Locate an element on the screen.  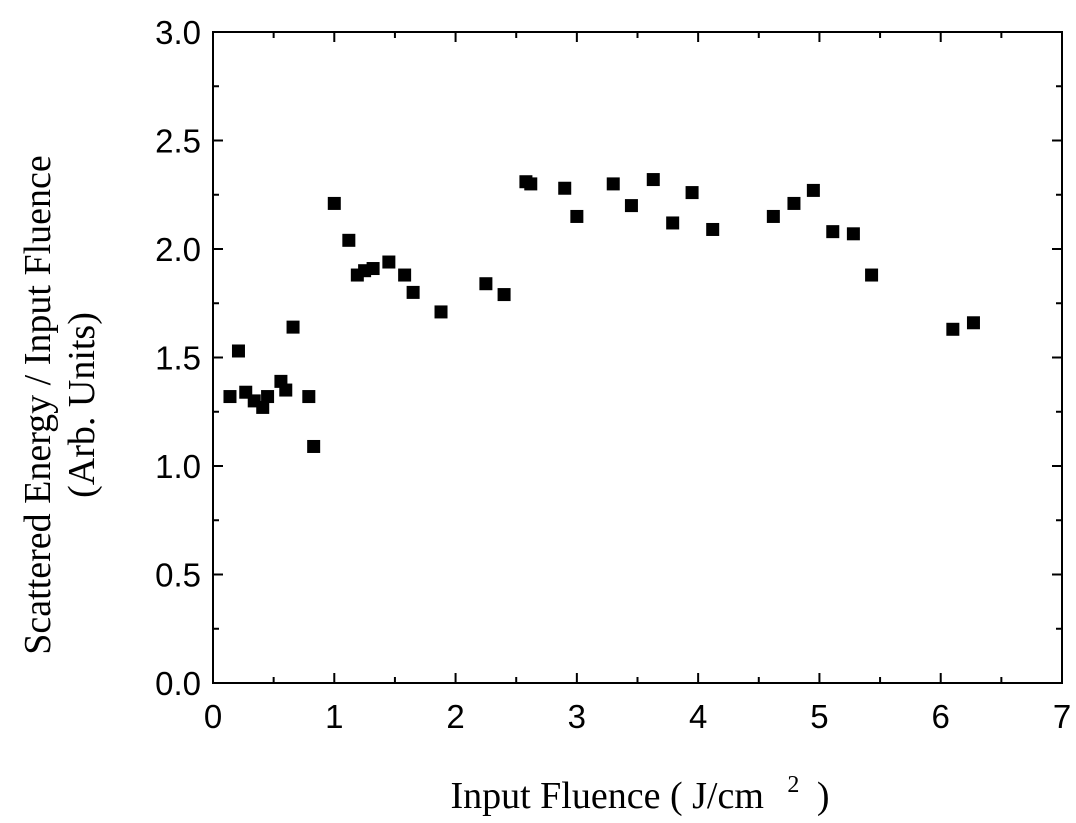
x-axis-title-superscript: 2 is located at coordinates (793, 785).